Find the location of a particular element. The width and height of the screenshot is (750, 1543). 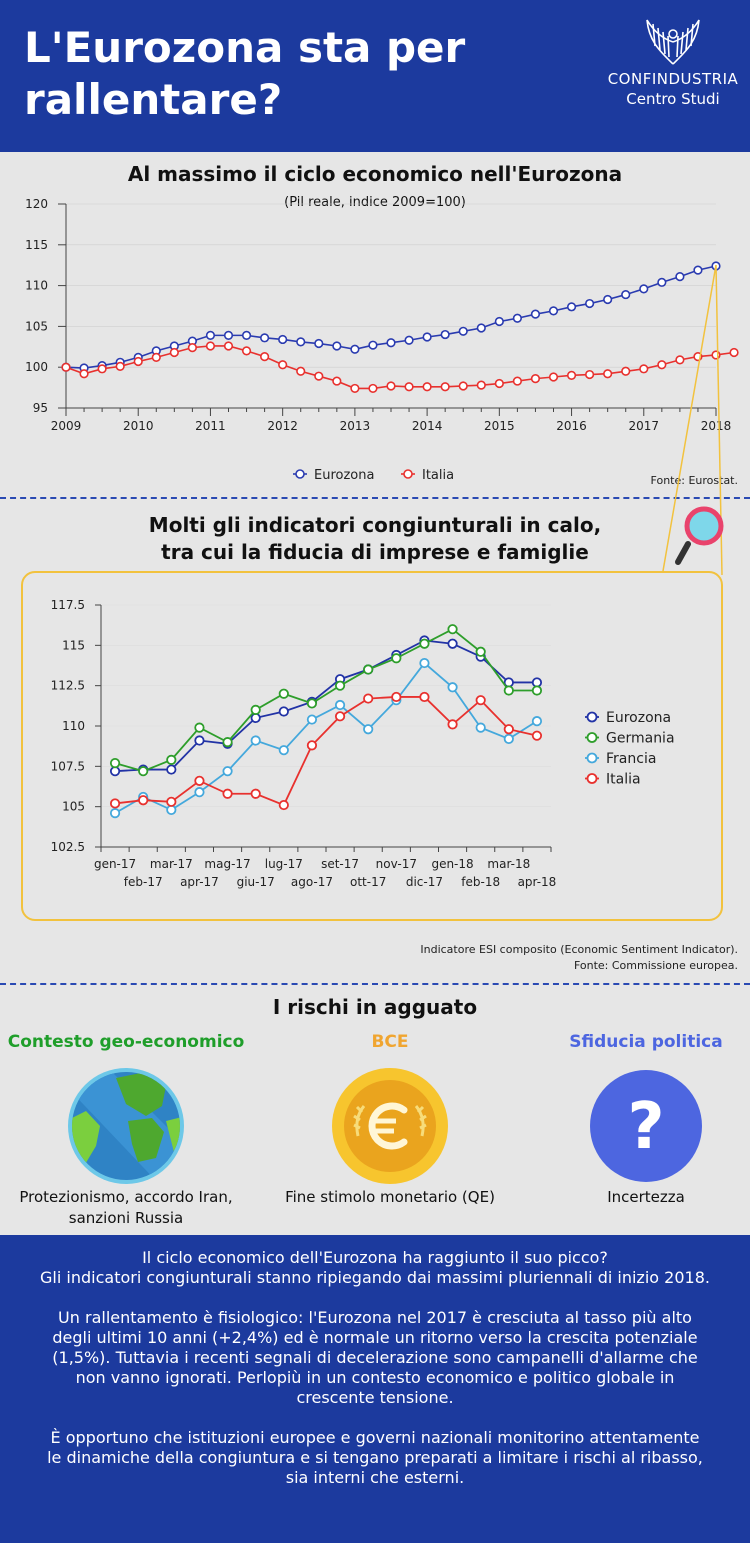

x-tick-label: 2014 is located at coordinates (427, 426).